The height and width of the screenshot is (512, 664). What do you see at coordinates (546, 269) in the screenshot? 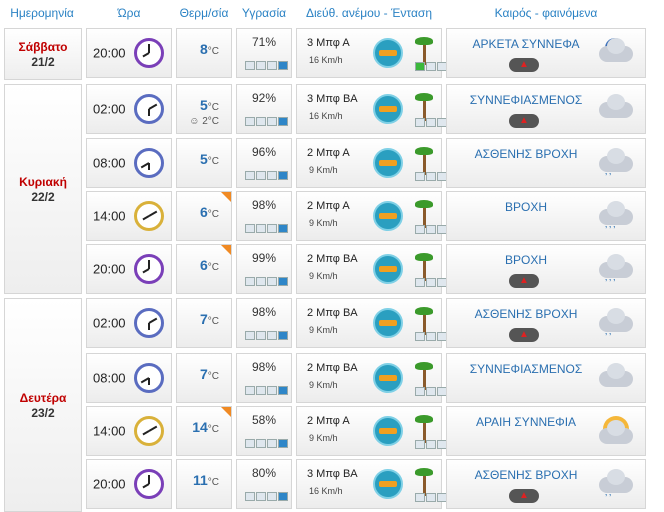
I see `weather-cell: ΒΡΟΧΗ ▲ ’’’` at bounding box center [546, 269].